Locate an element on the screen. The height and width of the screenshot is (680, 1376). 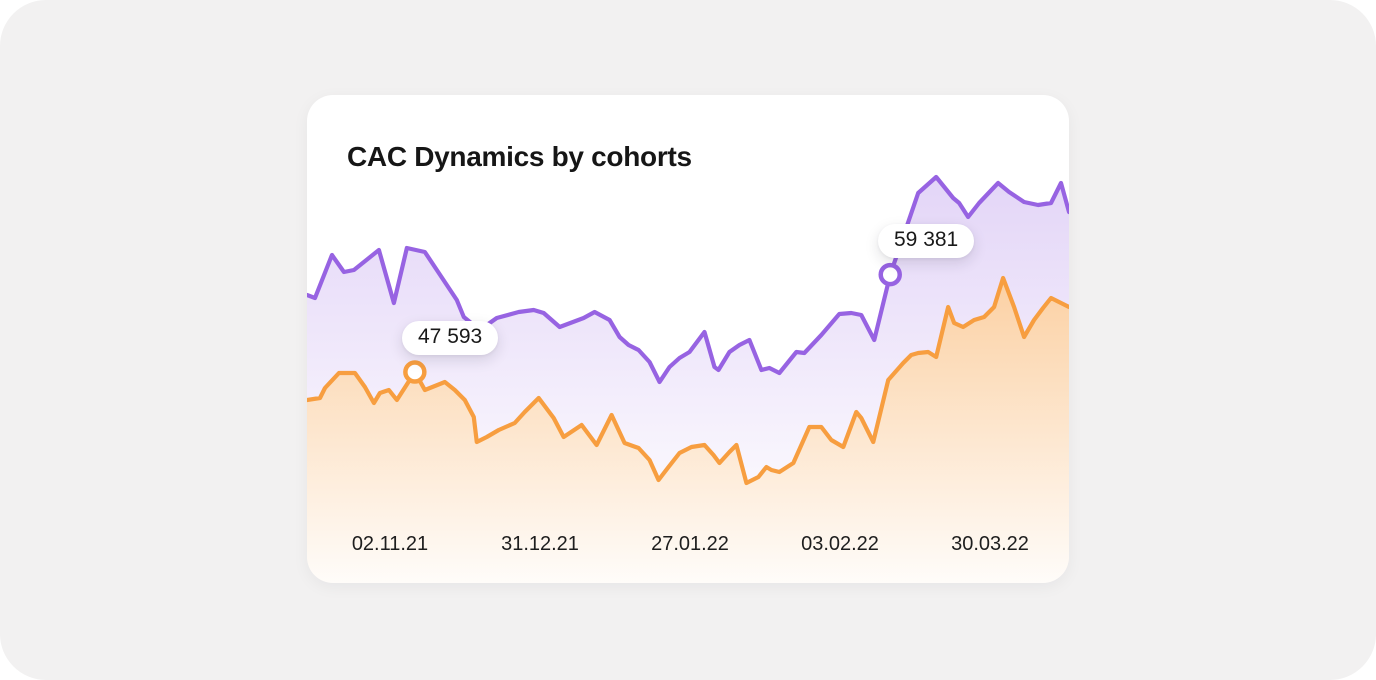
tooltip-value: 59 381 is located at coordinates (926, 239).